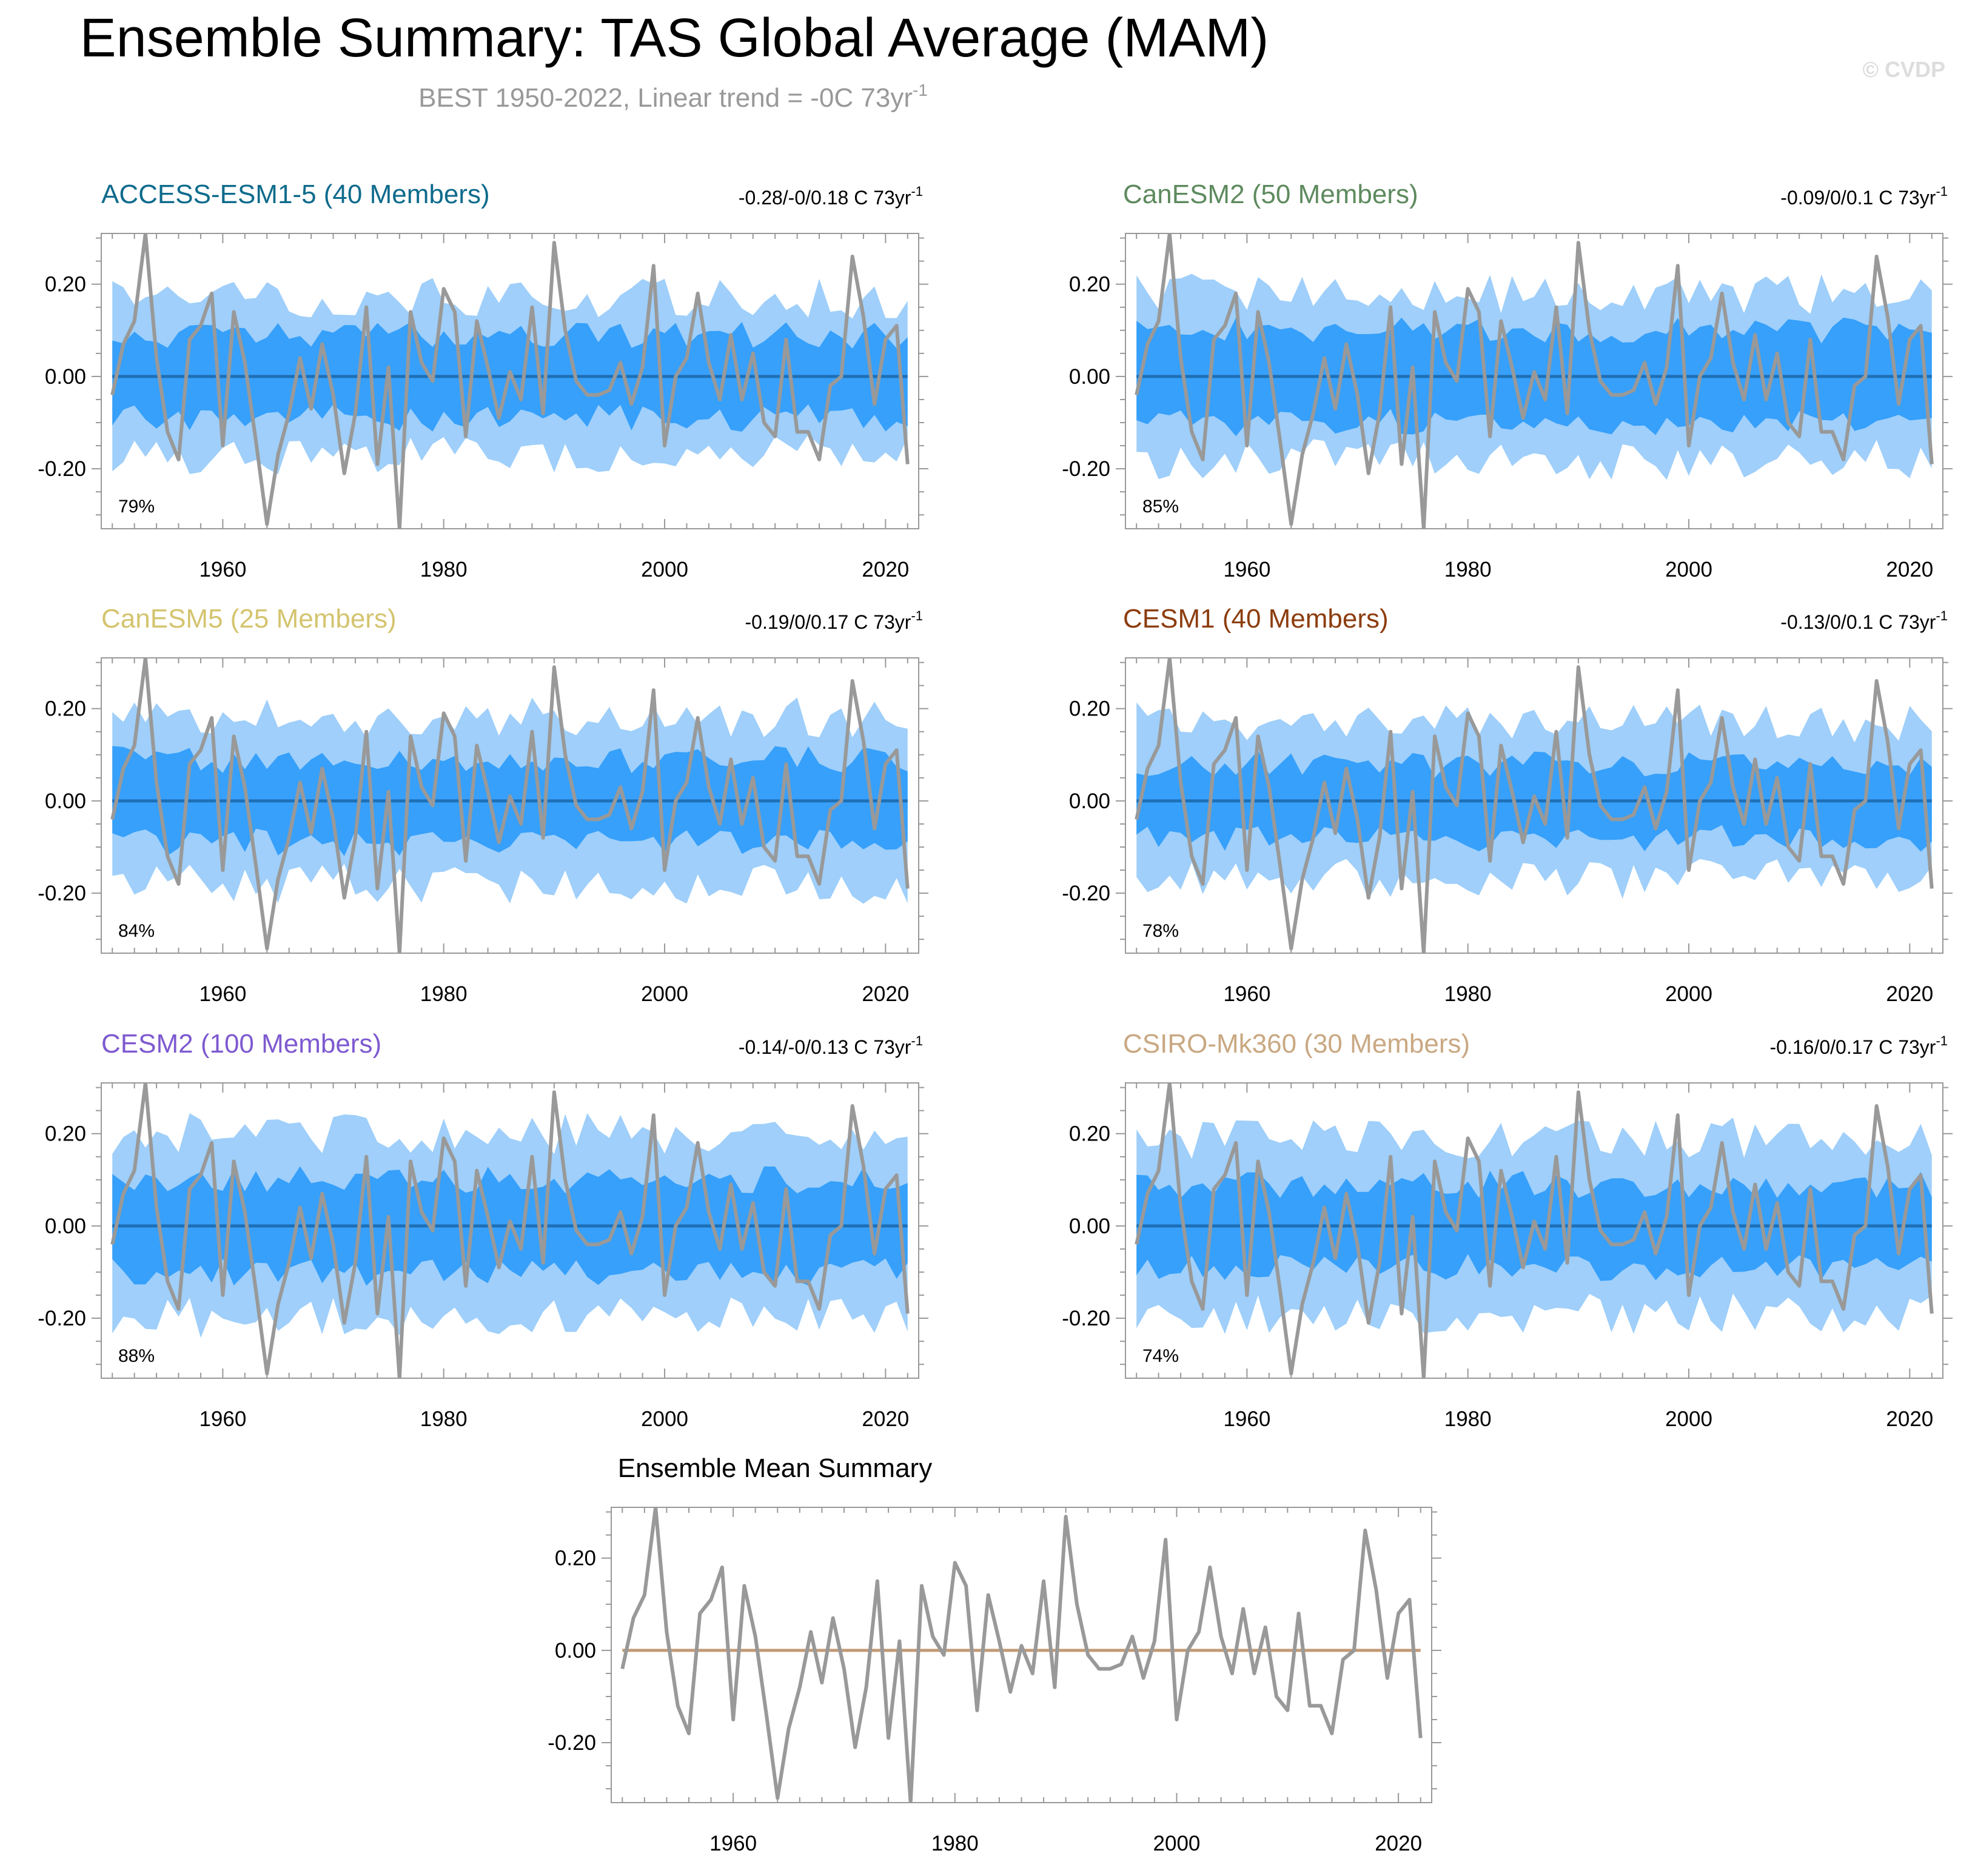 This screenshot has height=1876, width=1975. I want to click on panel-title: CESM2 (100 Members), so click(241, 1044).